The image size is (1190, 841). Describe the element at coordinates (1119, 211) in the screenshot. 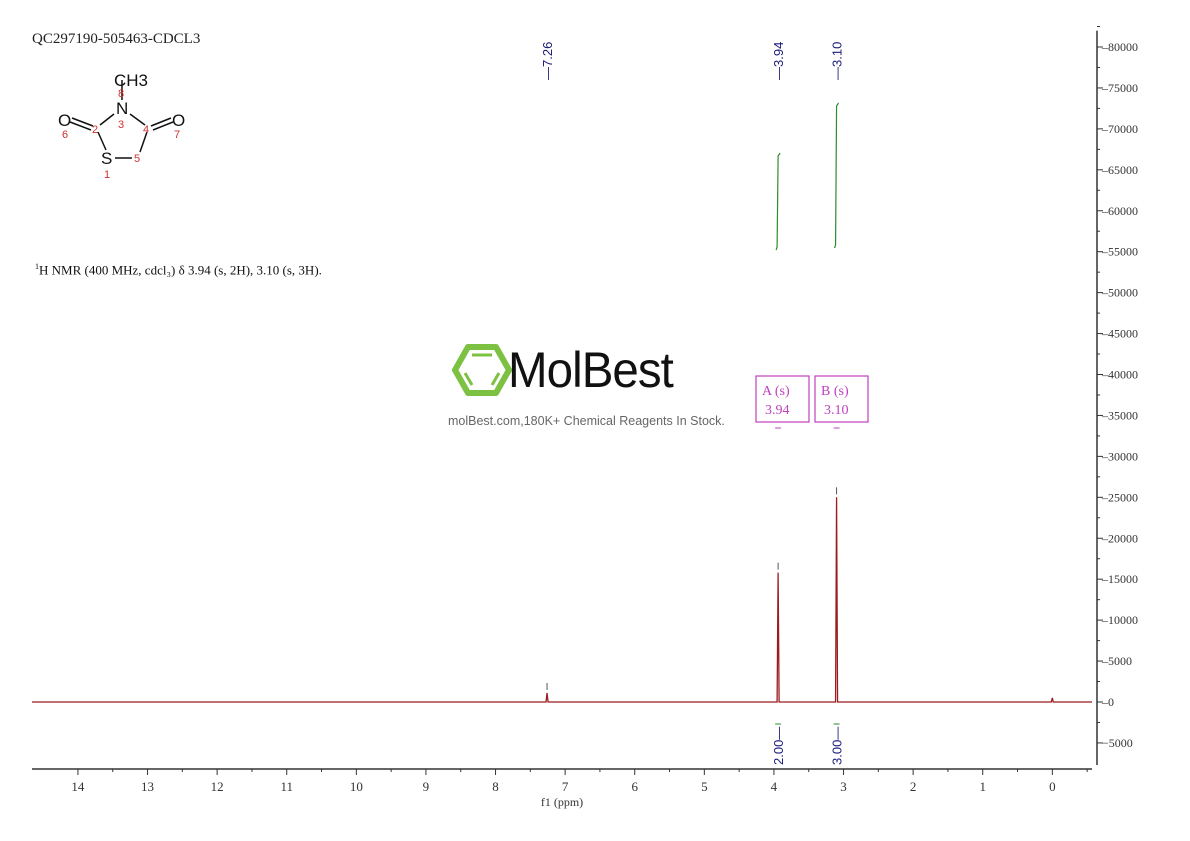

I see `y-tick-label: –60000` at that location.